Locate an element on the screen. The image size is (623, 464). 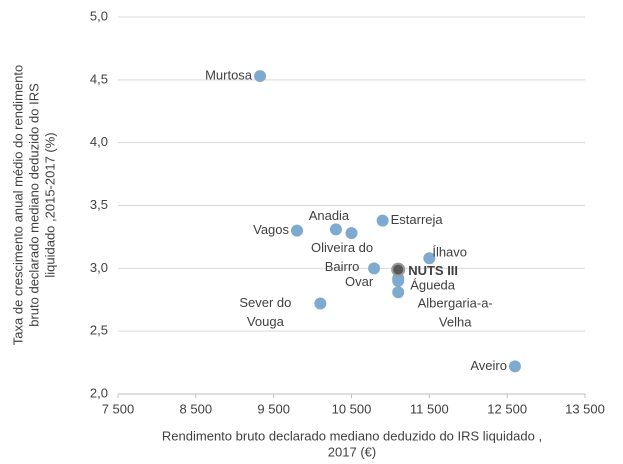
point-label: Ílhavo is located at coordinates (449, 252).